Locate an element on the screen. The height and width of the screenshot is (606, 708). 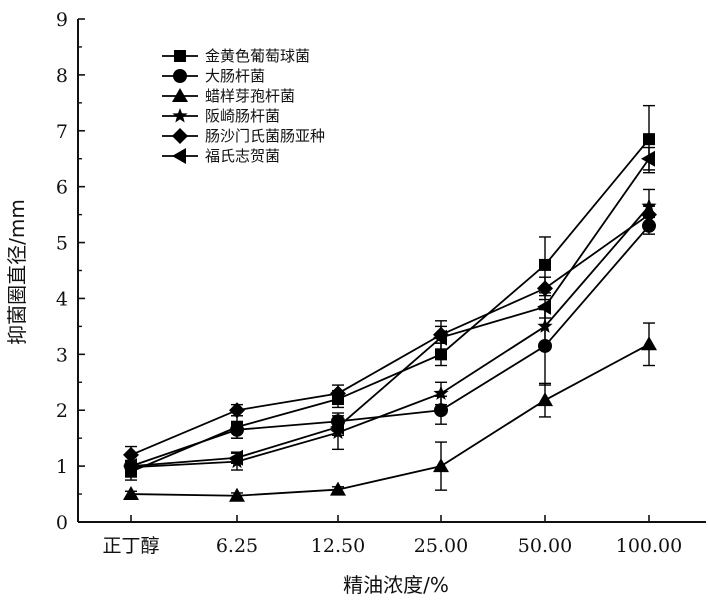
legend-label: 大肠杆菌 is located at coordinates (235, 76).